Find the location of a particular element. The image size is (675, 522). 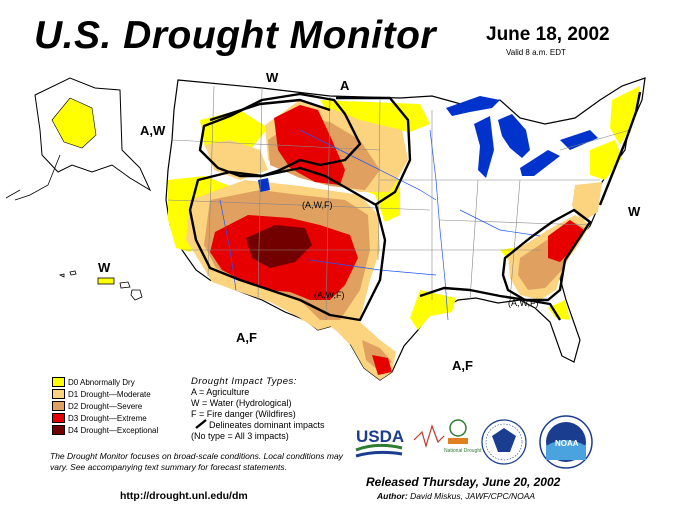

impact-line: Delineates dominant impacts is located at coordinates (267, 425).